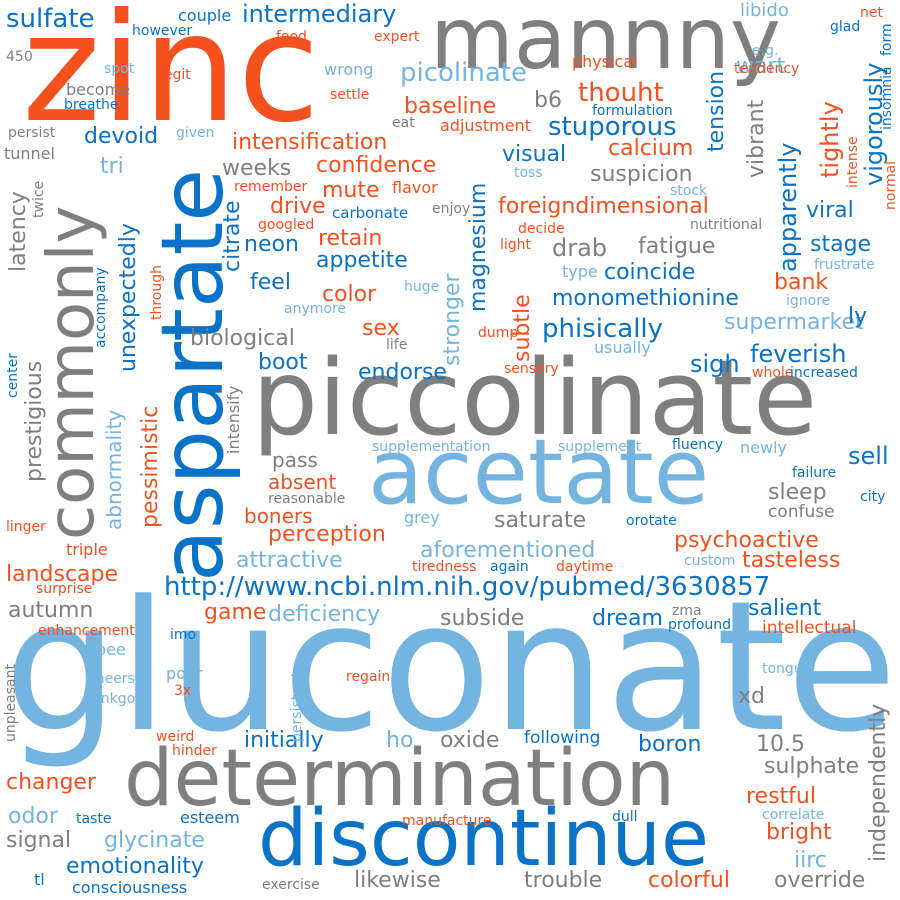 This screenshot has width=900, height=900. Describe the element at coordinates (541, 229) in the screenshot. I see `word-decide: decide` at that location.